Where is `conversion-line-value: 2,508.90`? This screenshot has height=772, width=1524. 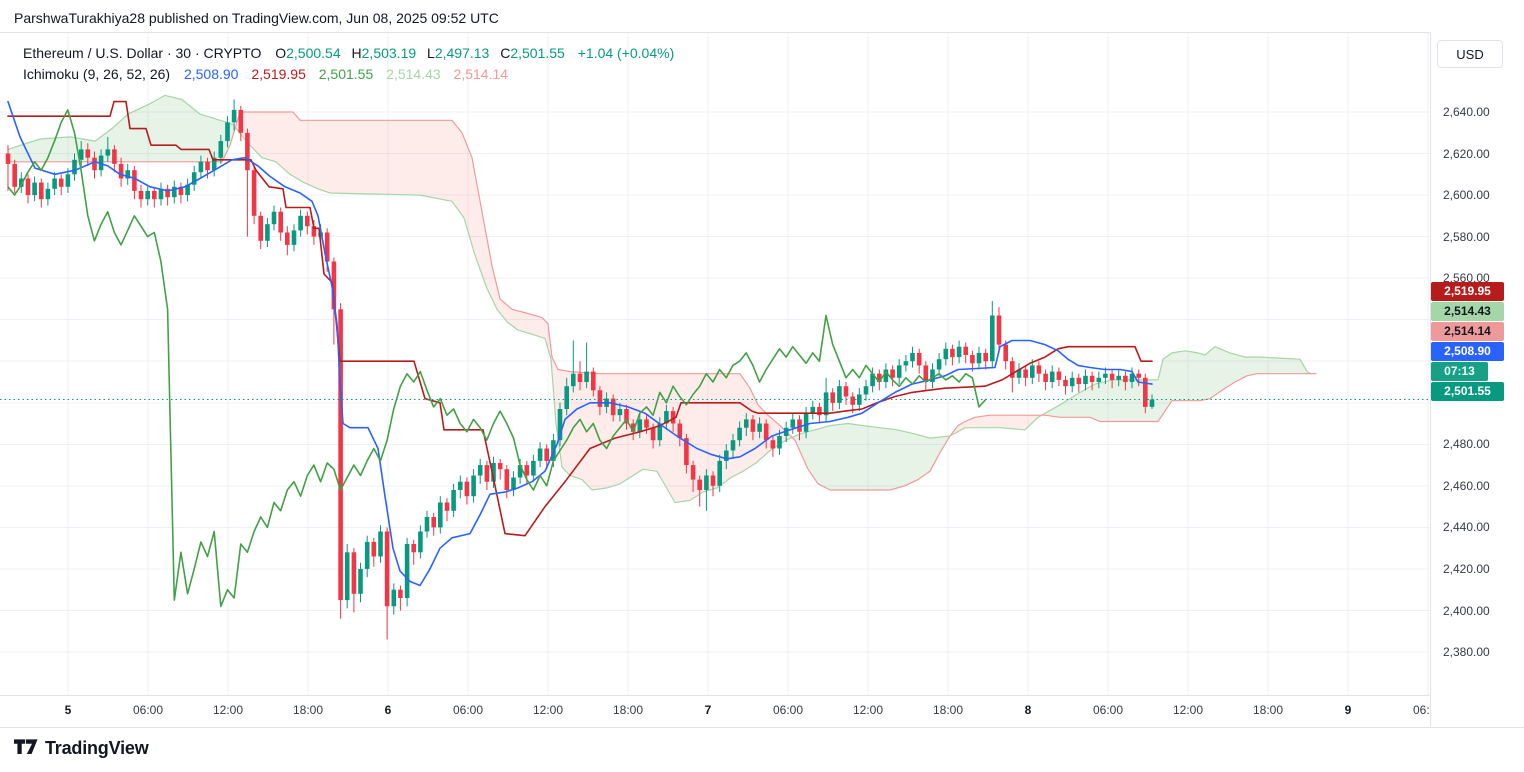
conversion-line-value: 2,508.90 is located at coordinates (211, 74).